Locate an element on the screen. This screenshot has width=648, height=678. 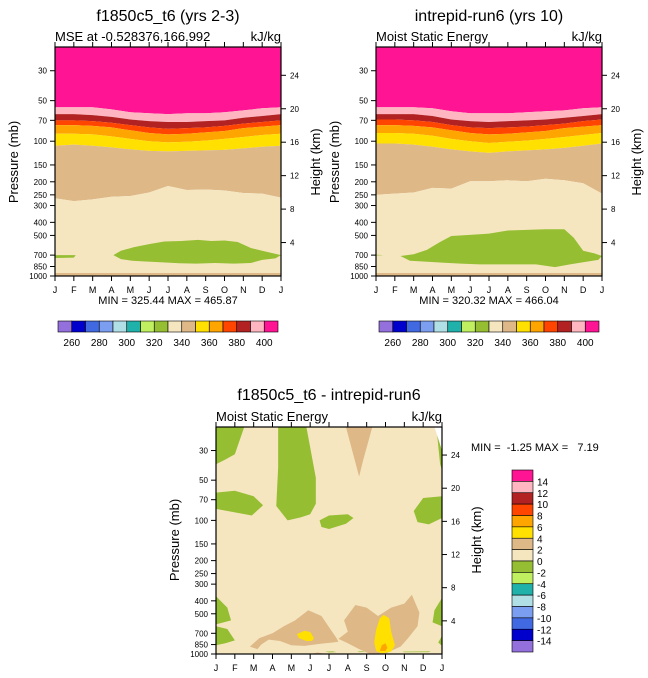
right-string: kJ/kg is located at coordinates (266, 36).